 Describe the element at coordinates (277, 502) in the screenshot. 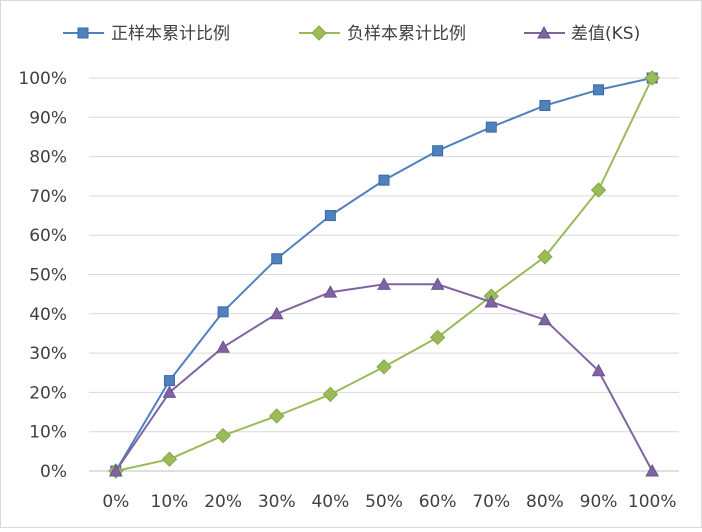

I see `x-tick-label: 30%` at that location.